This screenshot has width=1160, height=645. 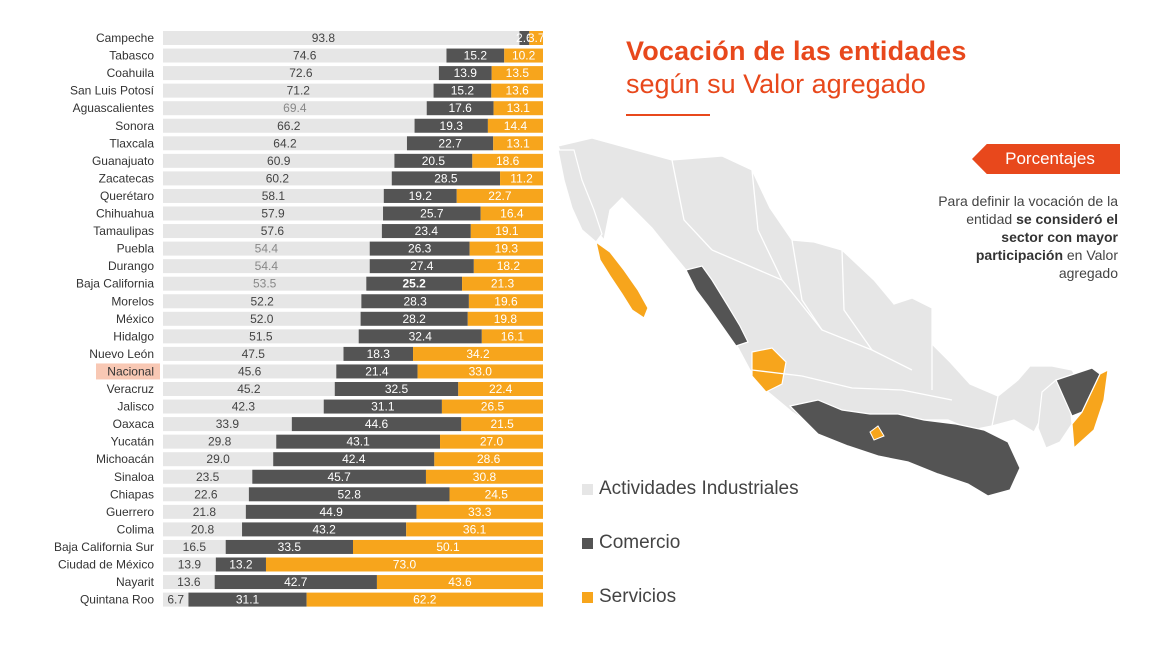 What do you see at coordinates (904, 448) in the screenshot?
I see `map-southern-states` at bounding box center [904, 448].